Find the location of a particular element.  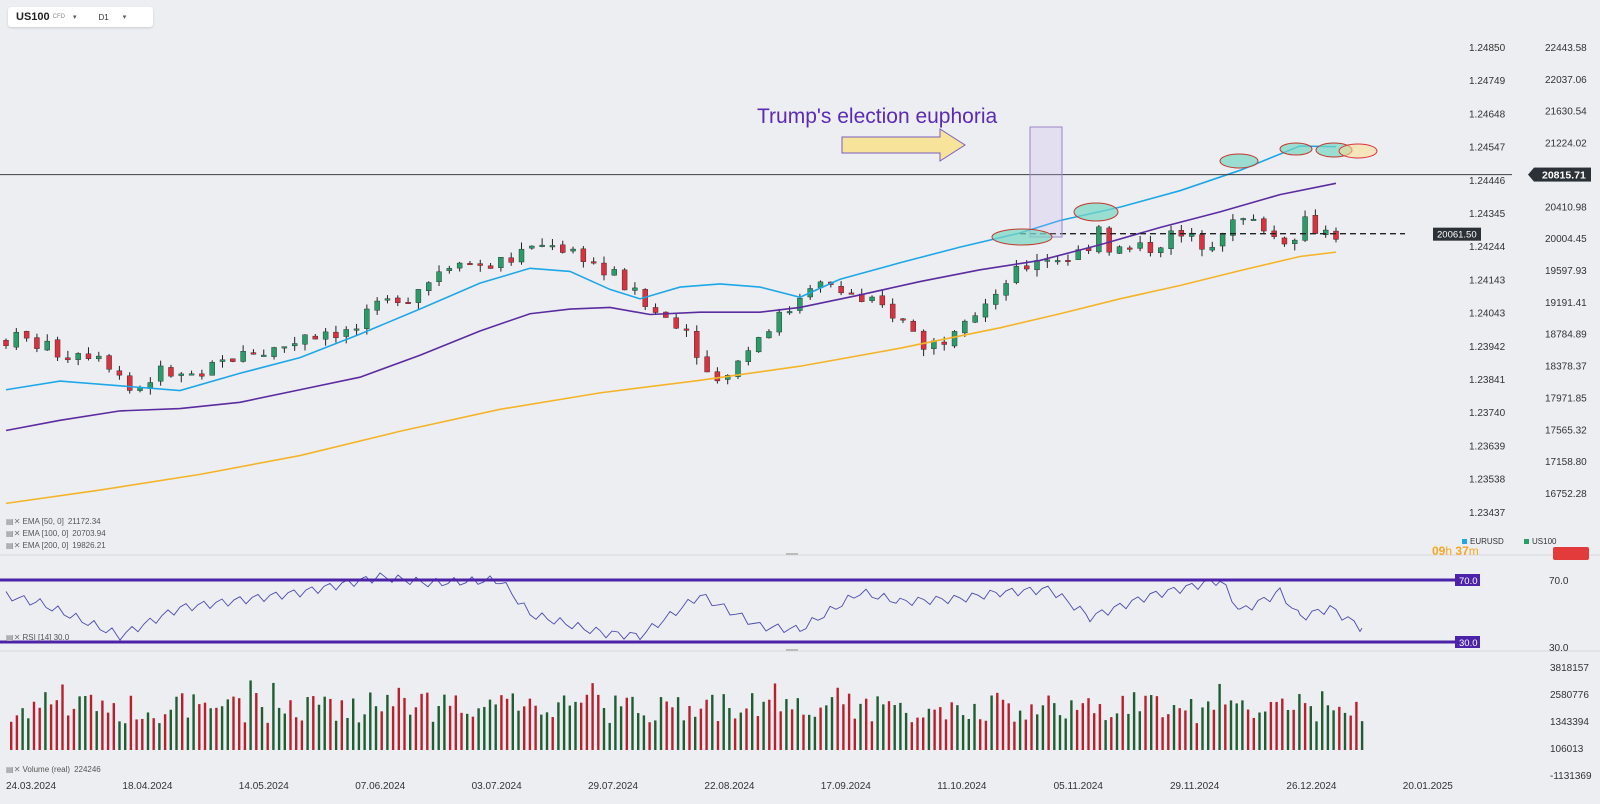

price-tick-label: 16752.28 is located at coordinates (1566, 494).